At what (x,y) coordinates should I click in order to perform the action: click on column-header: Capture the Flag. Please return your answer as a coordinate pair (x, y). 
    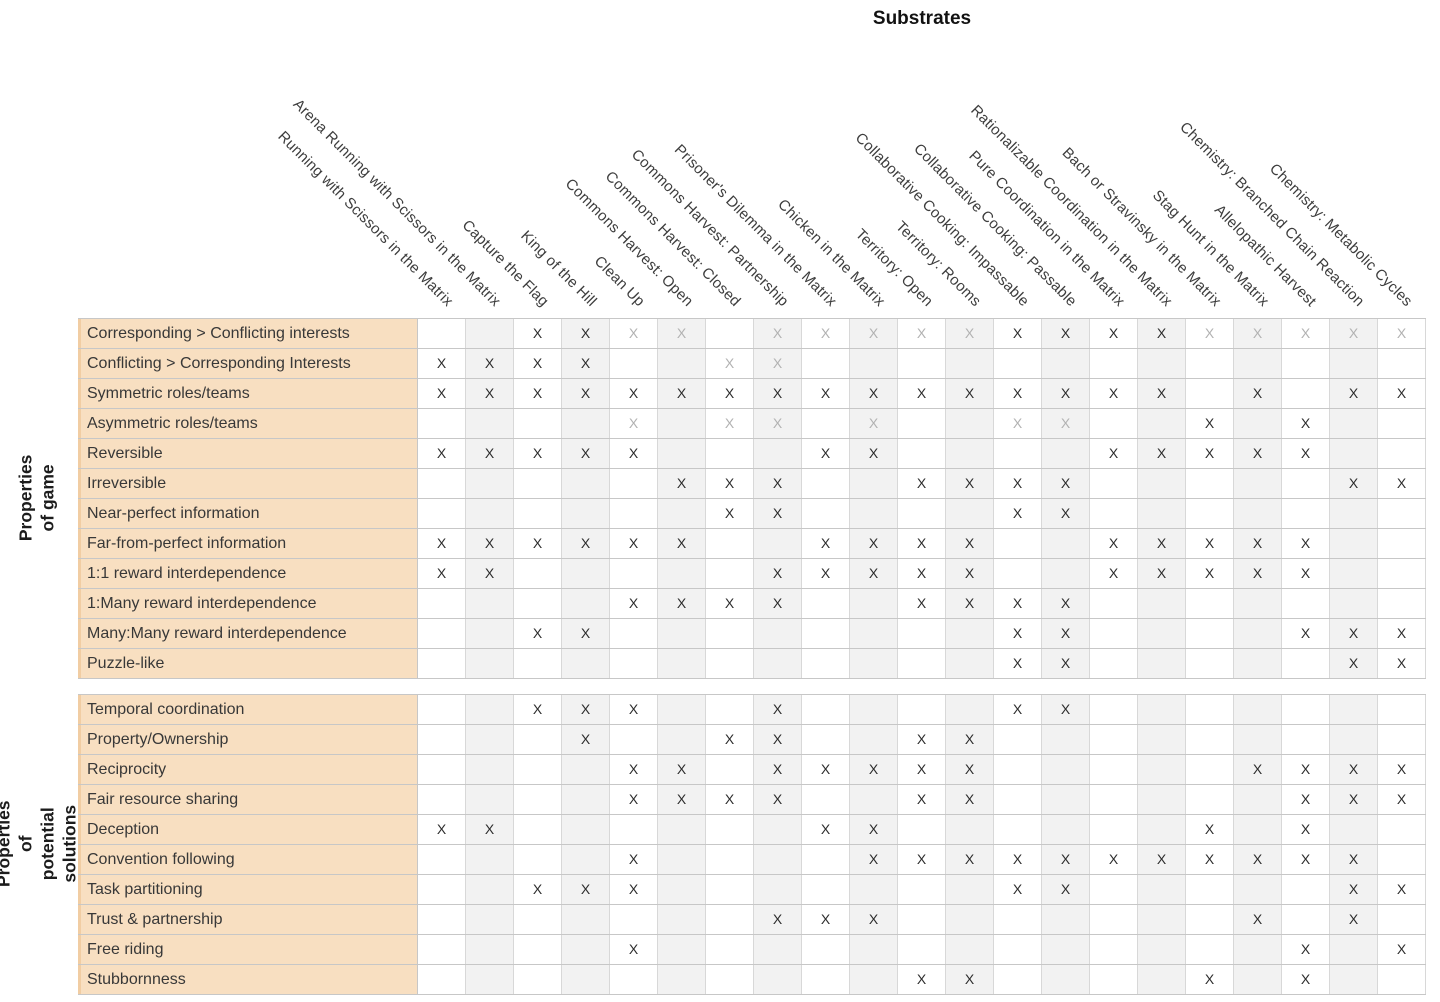
    Looking at the image, I should click on (505, 263).